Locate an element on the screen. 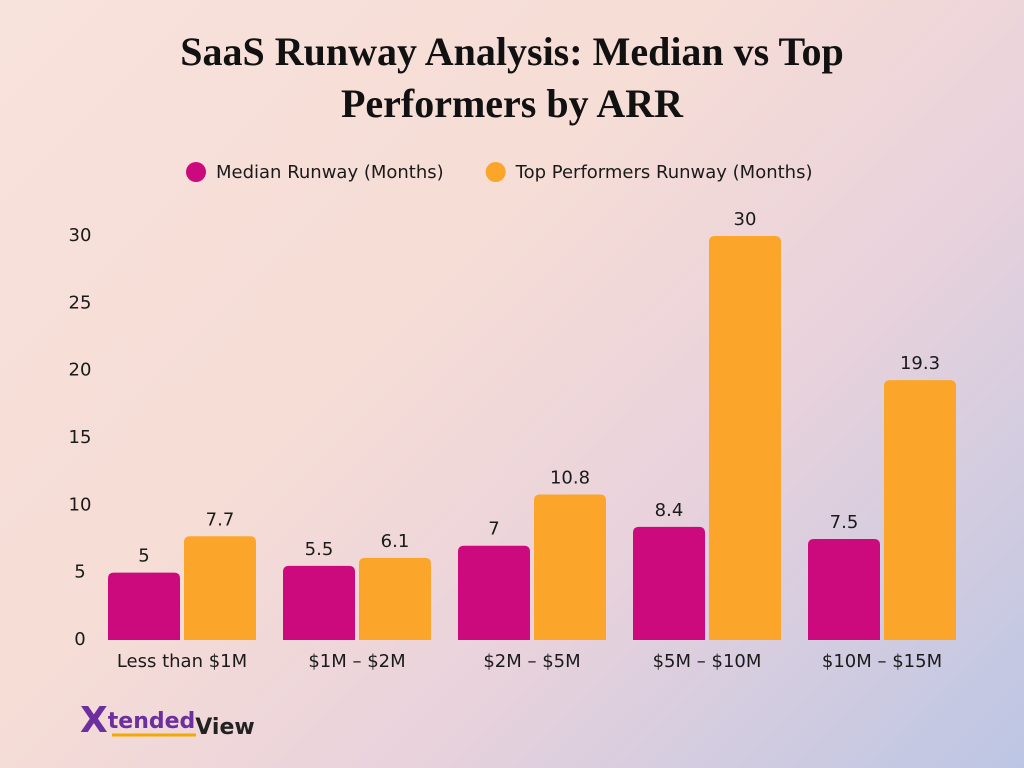 The image size is (1024, 768). data-label: 10.8 is located at coordinates (570, 478).